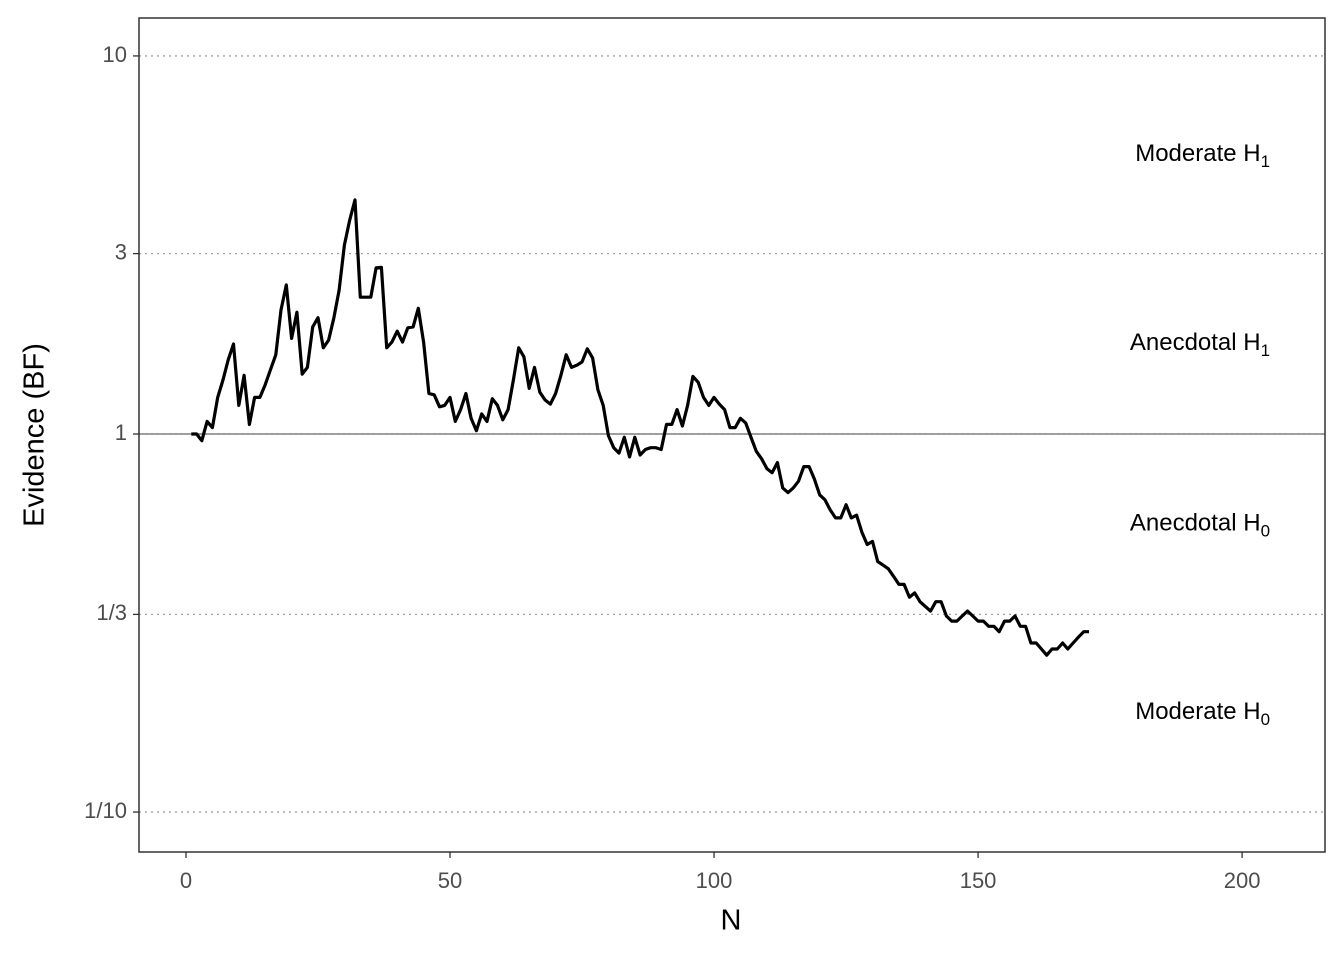 This screenshot has height=965, width=1344. What do you see at coordinates (731, 921) in the screenshot?
I see `x-axis-title: N` at bounding box center [731, 921].